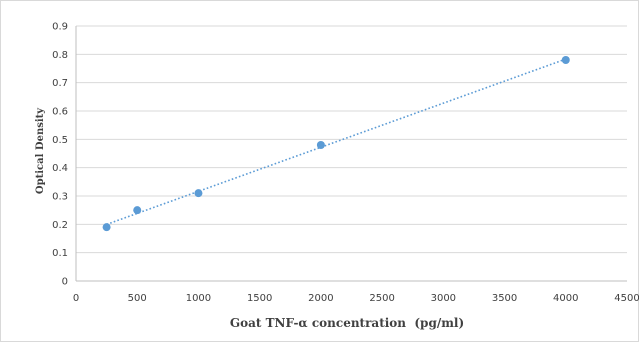 The height and width of the screenshot is (343, 639). Describe the element at coordinates (40, 150) in the screenshot. I see `y-axis-title: Optical Density` at that location.